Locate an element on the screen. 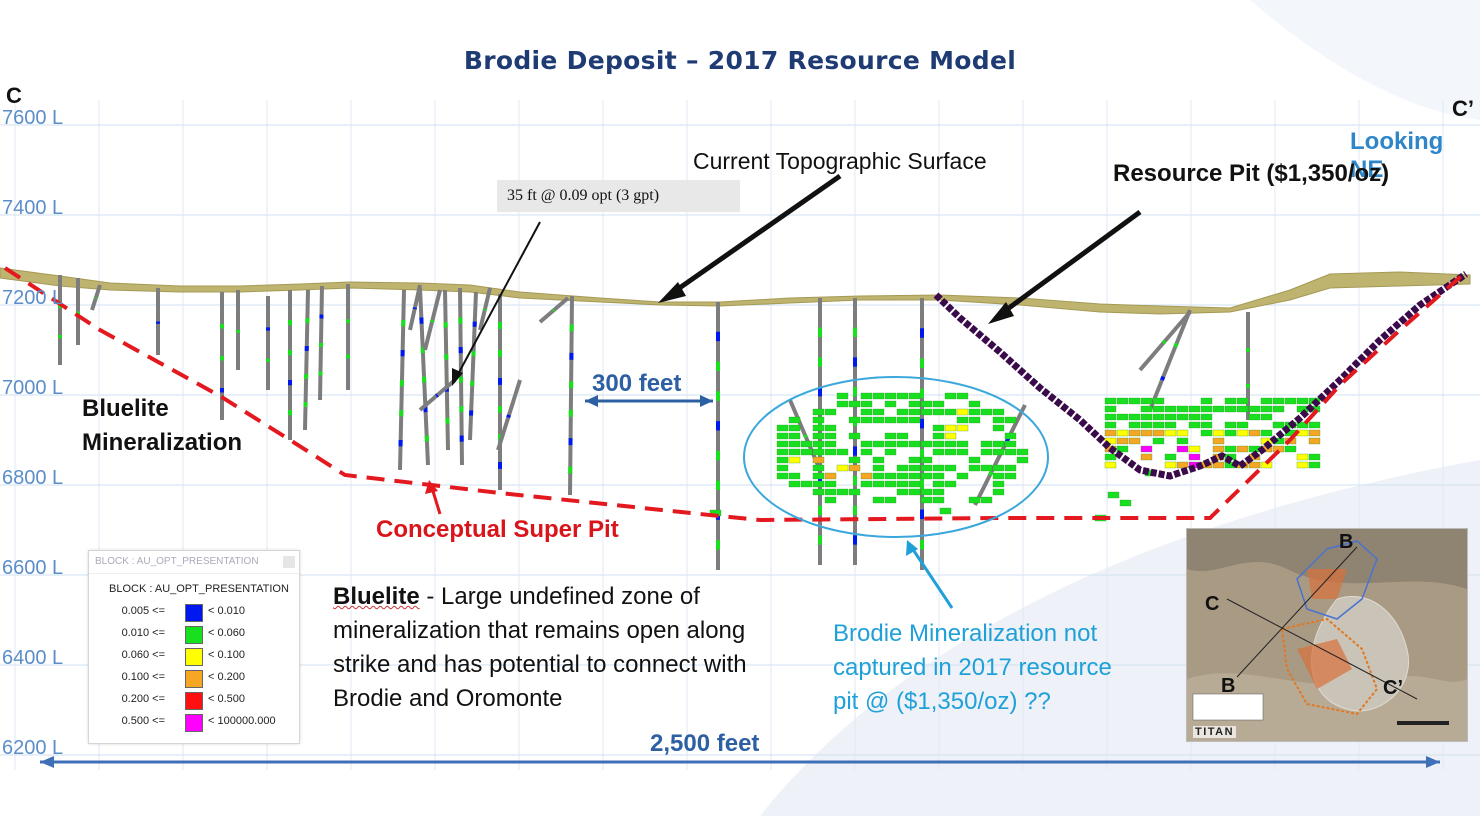 This screenshot has width=1480, height=816. level-label: 6200 L is located at coordinates (33, 748).